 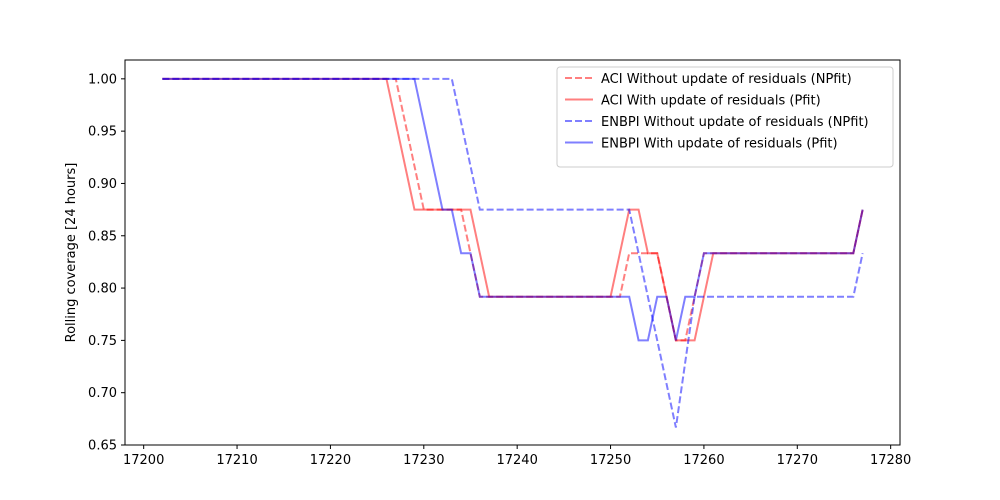 I want to click on x-tick-label: 17200, so click(x=143, y=460).